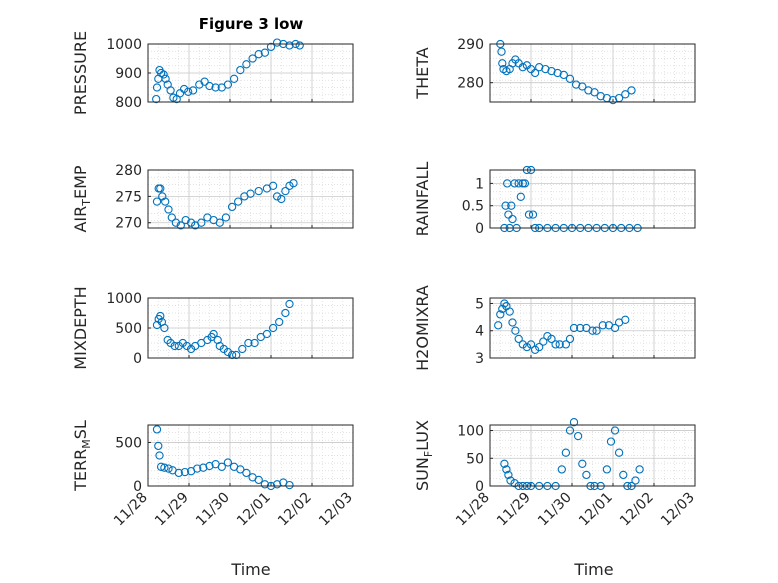  What do you see at coordinates (422, 328) in the screenshot?
I see `y-axis-label: H2OMIXRA` at bounding box center [422, 328].